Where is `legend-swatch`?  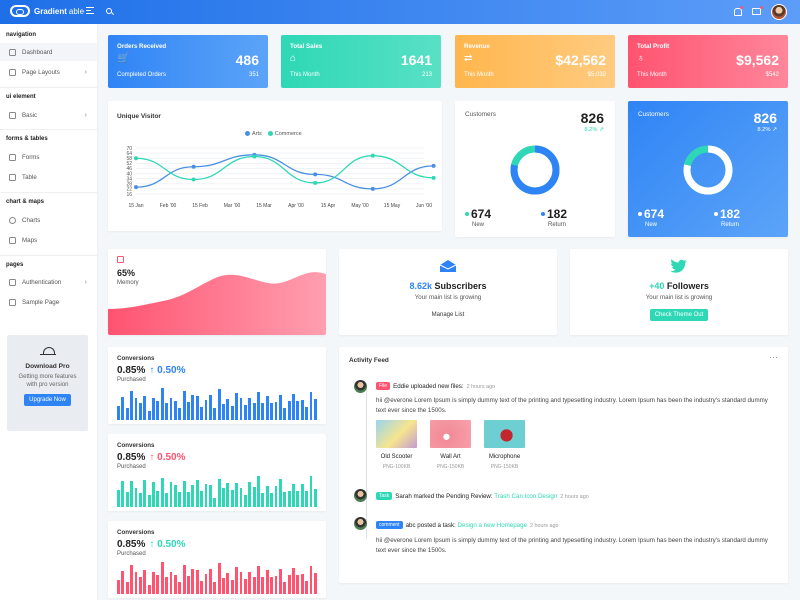 legend-swatch is located at coordinates (247, 133).